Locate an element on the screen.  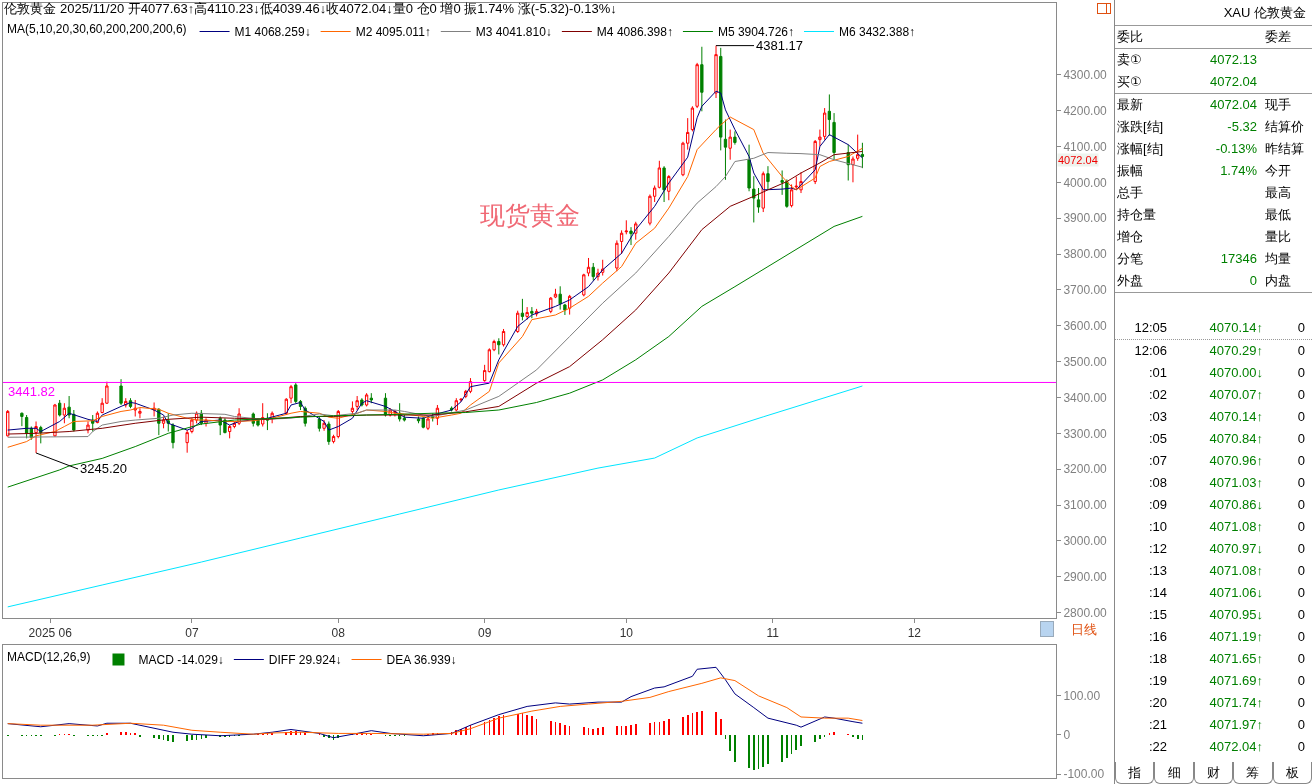
y-tick-label: 4000.00 is located at coordinates (1085, 182).